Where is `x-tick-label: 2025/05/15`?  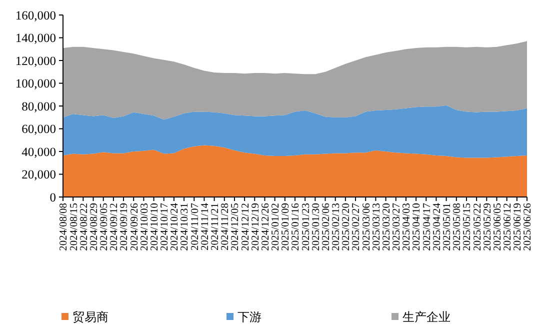
x-tick-label: 2025/05/15 is located at coordinates (468, 227).